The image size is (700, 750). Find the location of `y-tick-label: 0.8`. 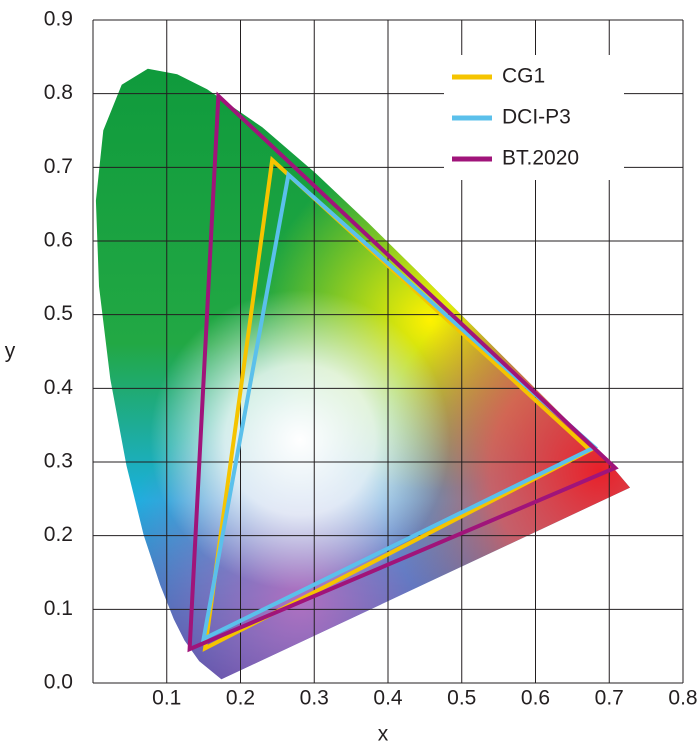

y-tick-label: 0.8 is located at coordinates (58, 92).